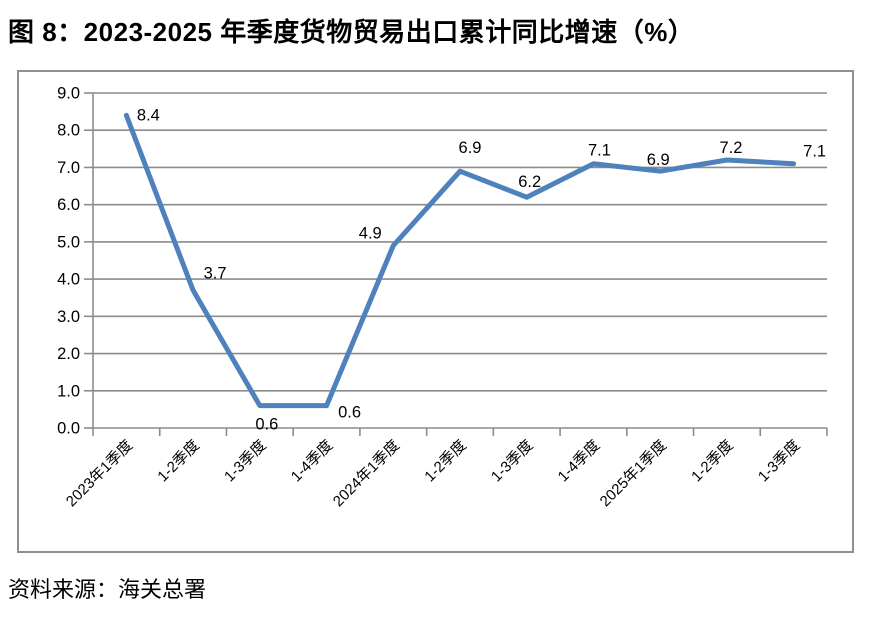  Describe the element at coordinates (68, 205) in the screenshot. I see `y-tick-label: 6.0` at that location.